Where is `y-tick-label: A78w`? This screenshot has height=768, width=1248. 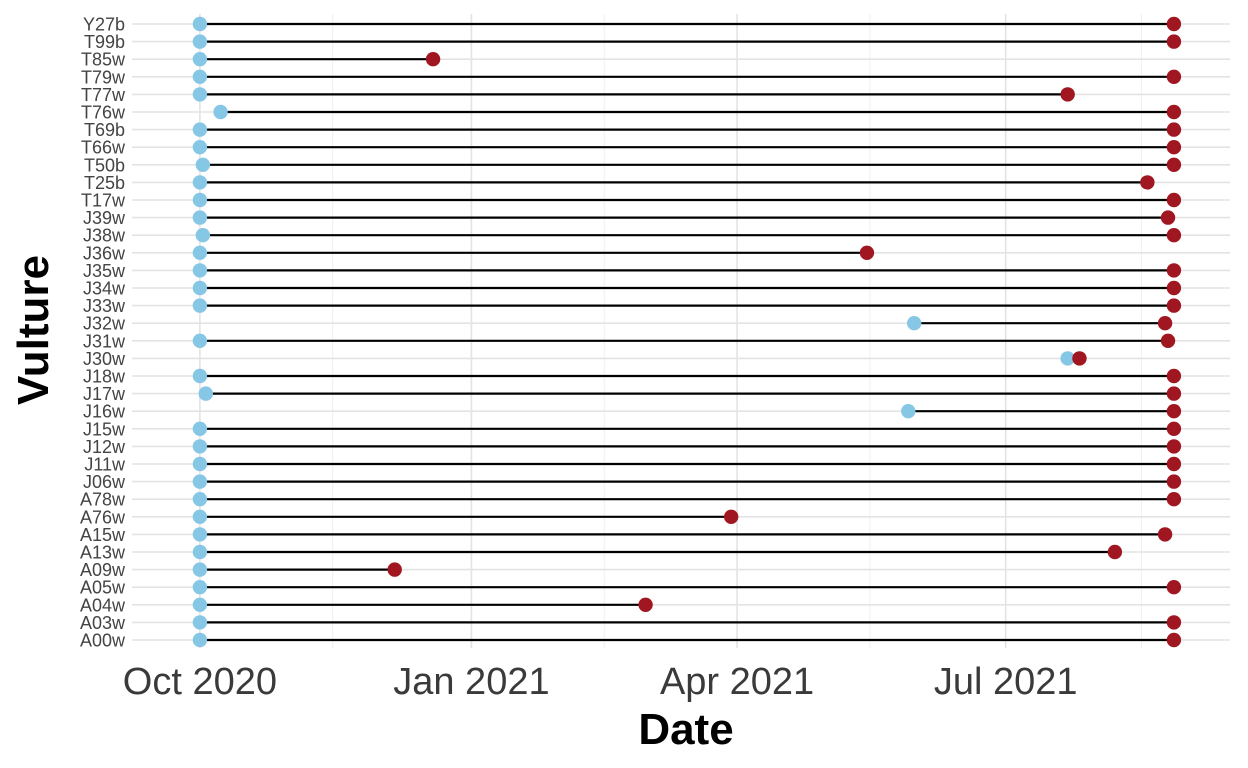 y-tick-label: A78w is located at coordinates (103, 500).